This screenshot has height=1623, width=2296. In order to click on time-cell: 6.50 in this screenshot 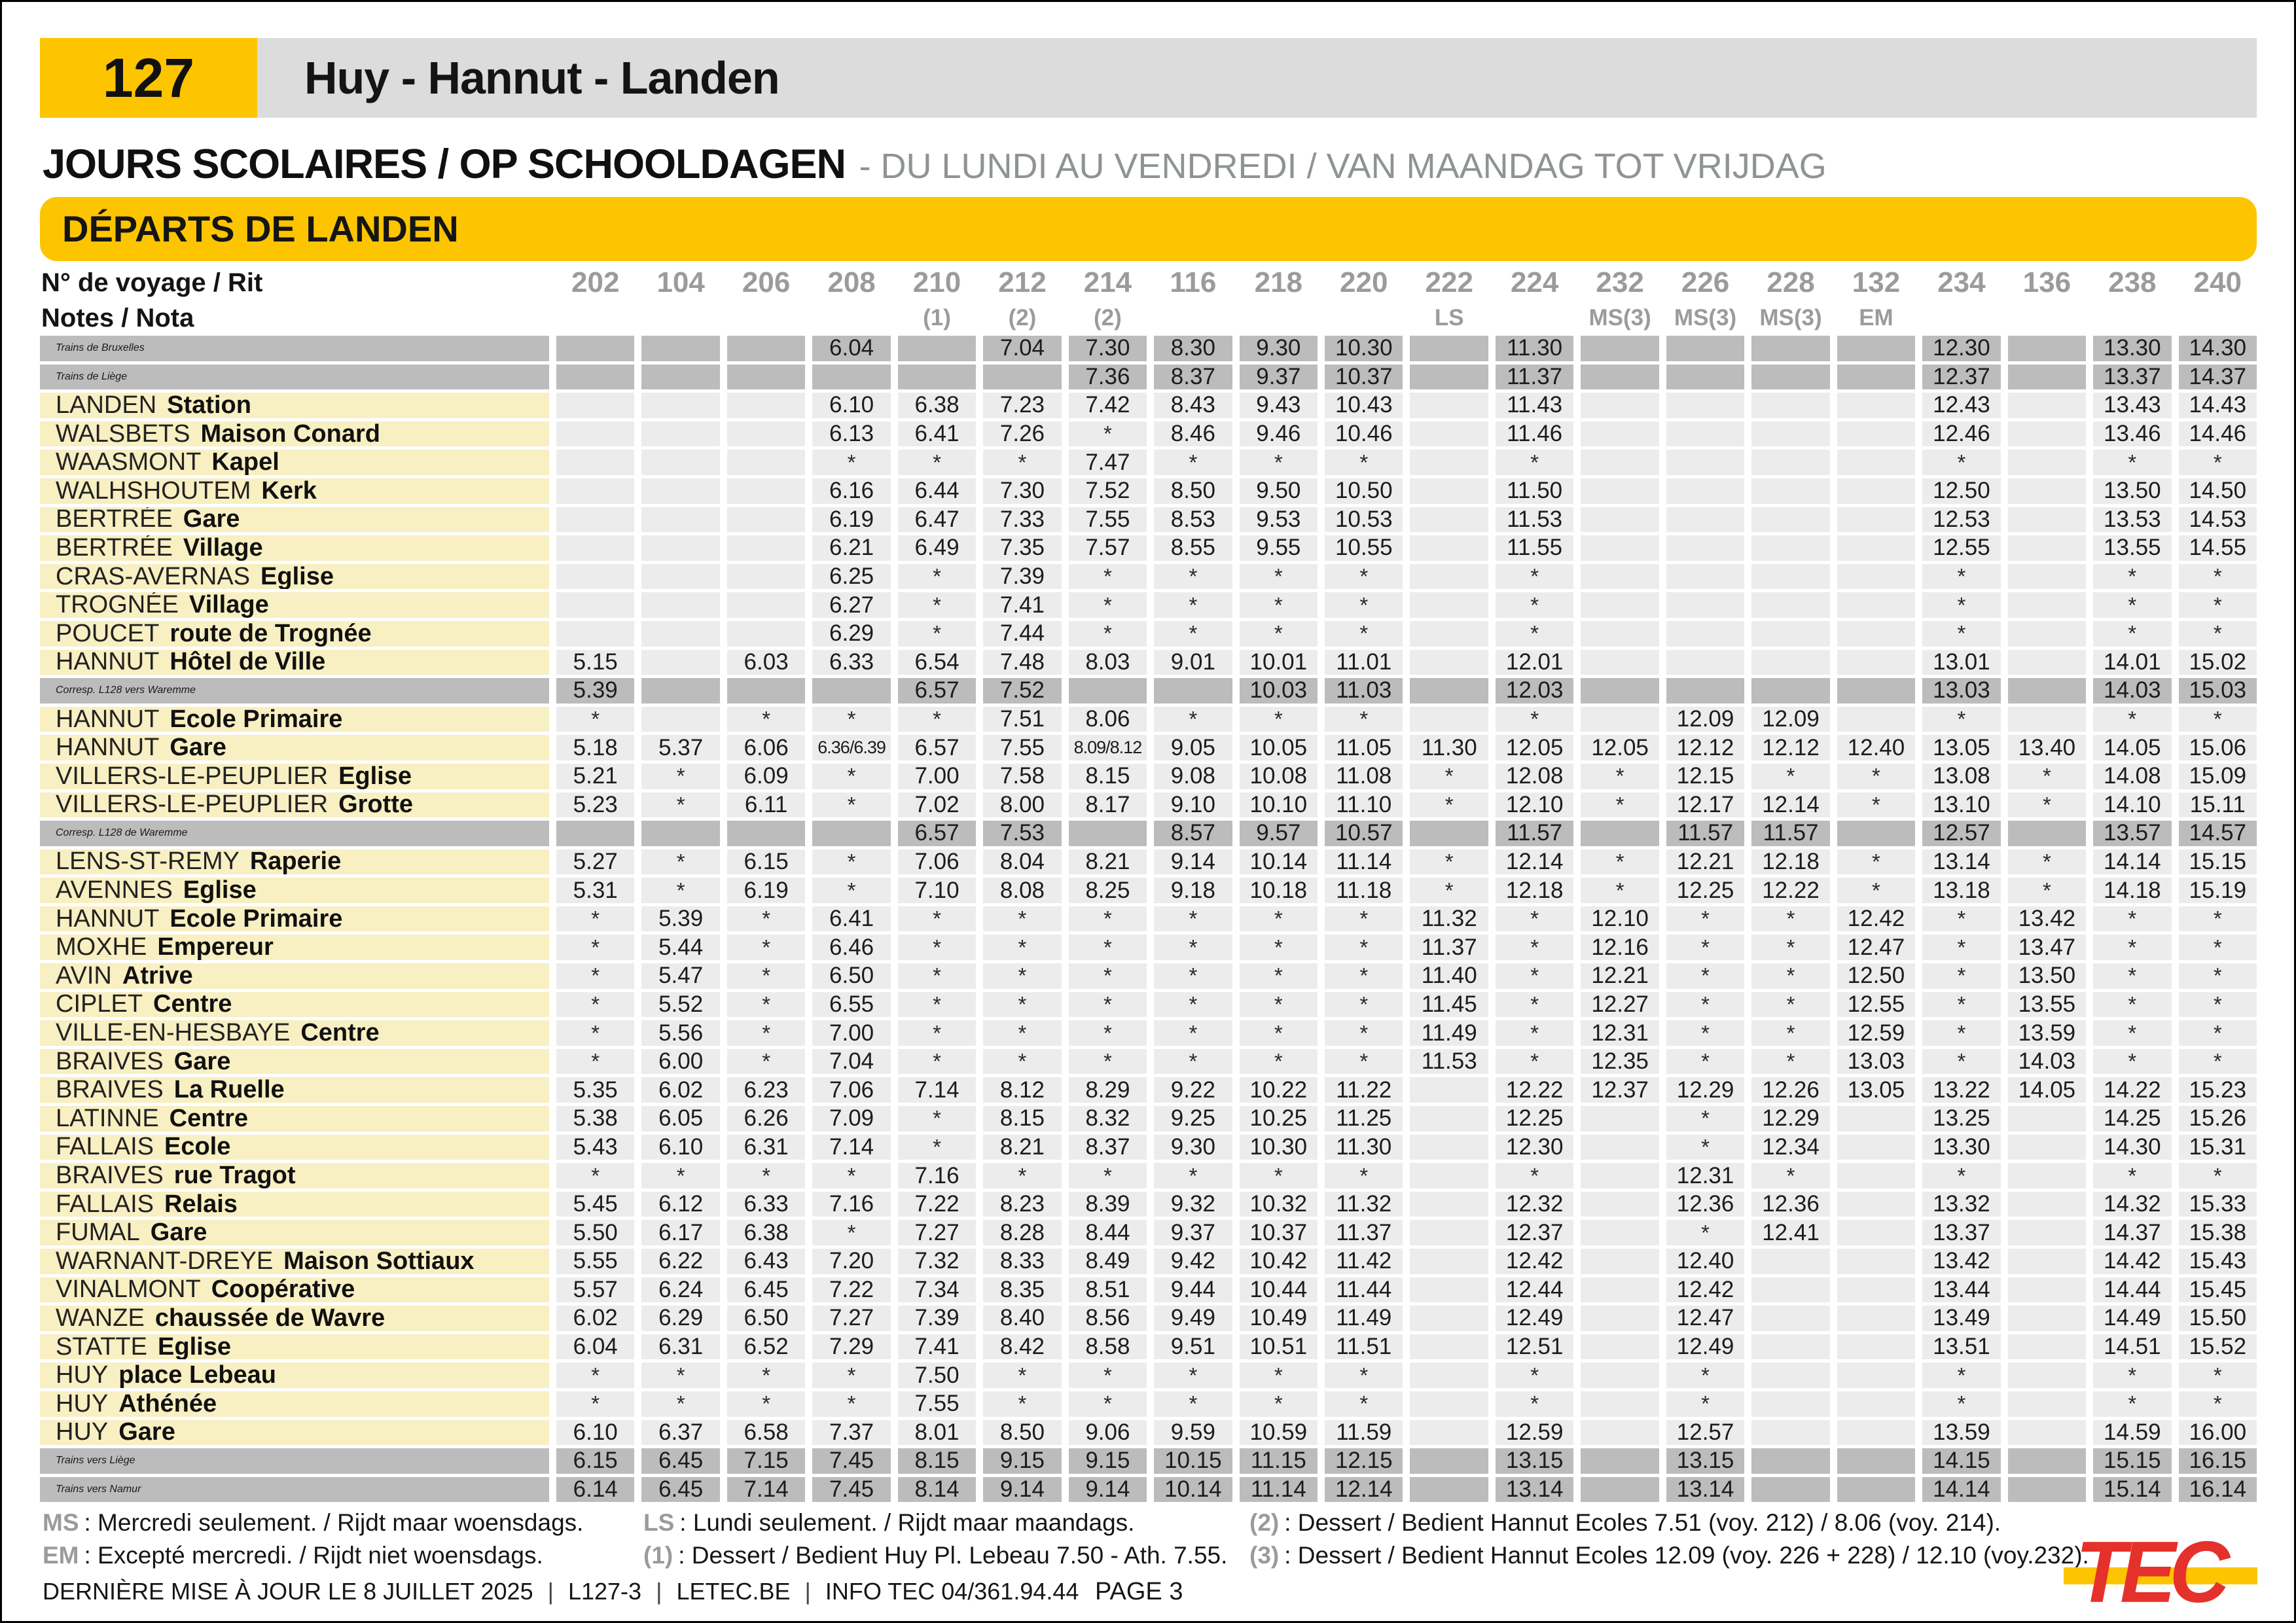, I will do `click(851, 976)`.